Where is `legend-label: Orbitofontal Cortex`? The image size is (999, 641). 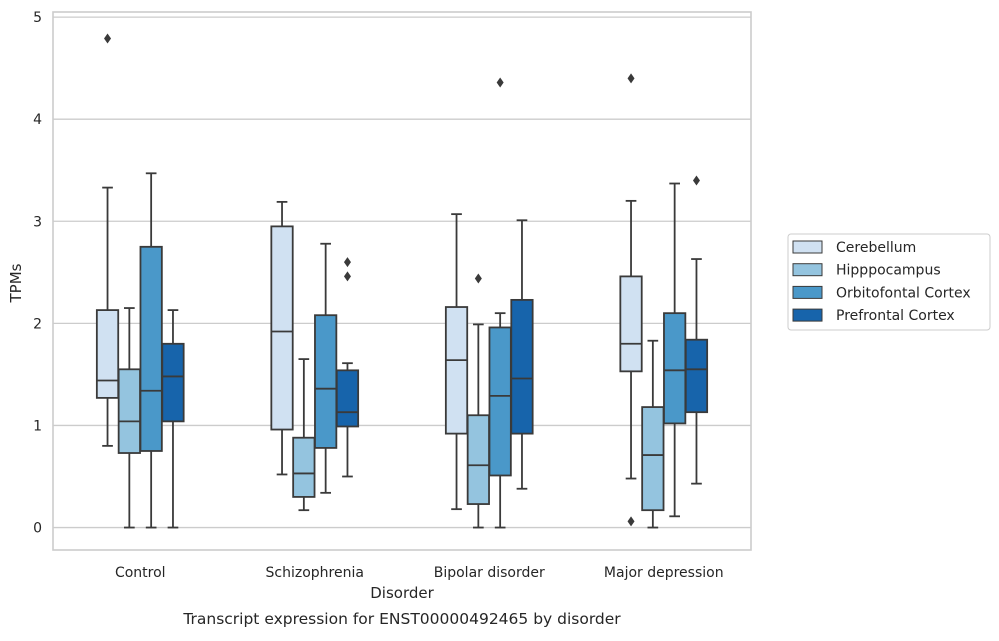 legend-label: Orbitofontal Cortex is located at coordinates (903, 293).